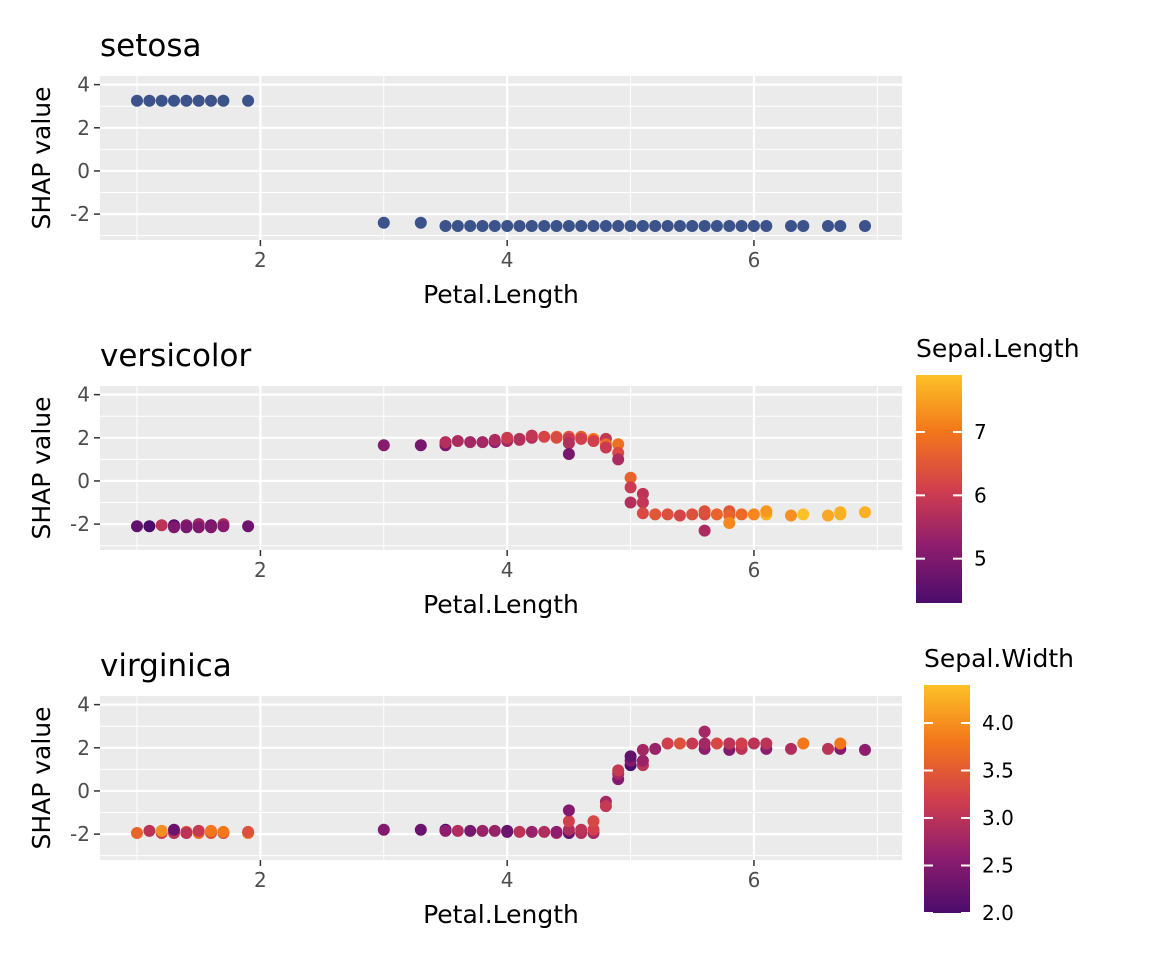  What do you see at coordinates (999, 784) in the screenshot?
I see `legend-Sepal.Width: Sepal.Width 2.0 2.5 3.0 3.5 4.0` at bounding box center [999, 784].